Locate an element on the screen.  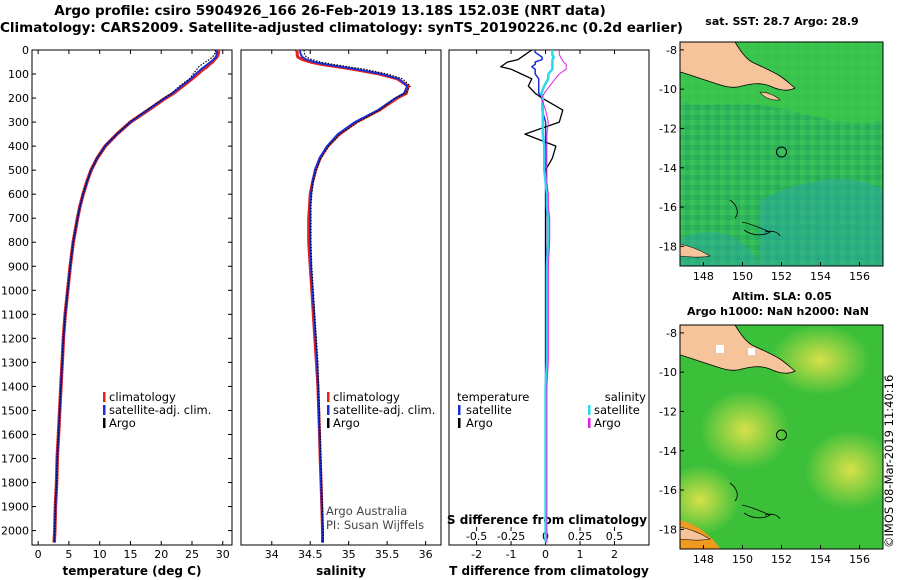
x-axis-label: salinity is located at coordinates (341, 571).